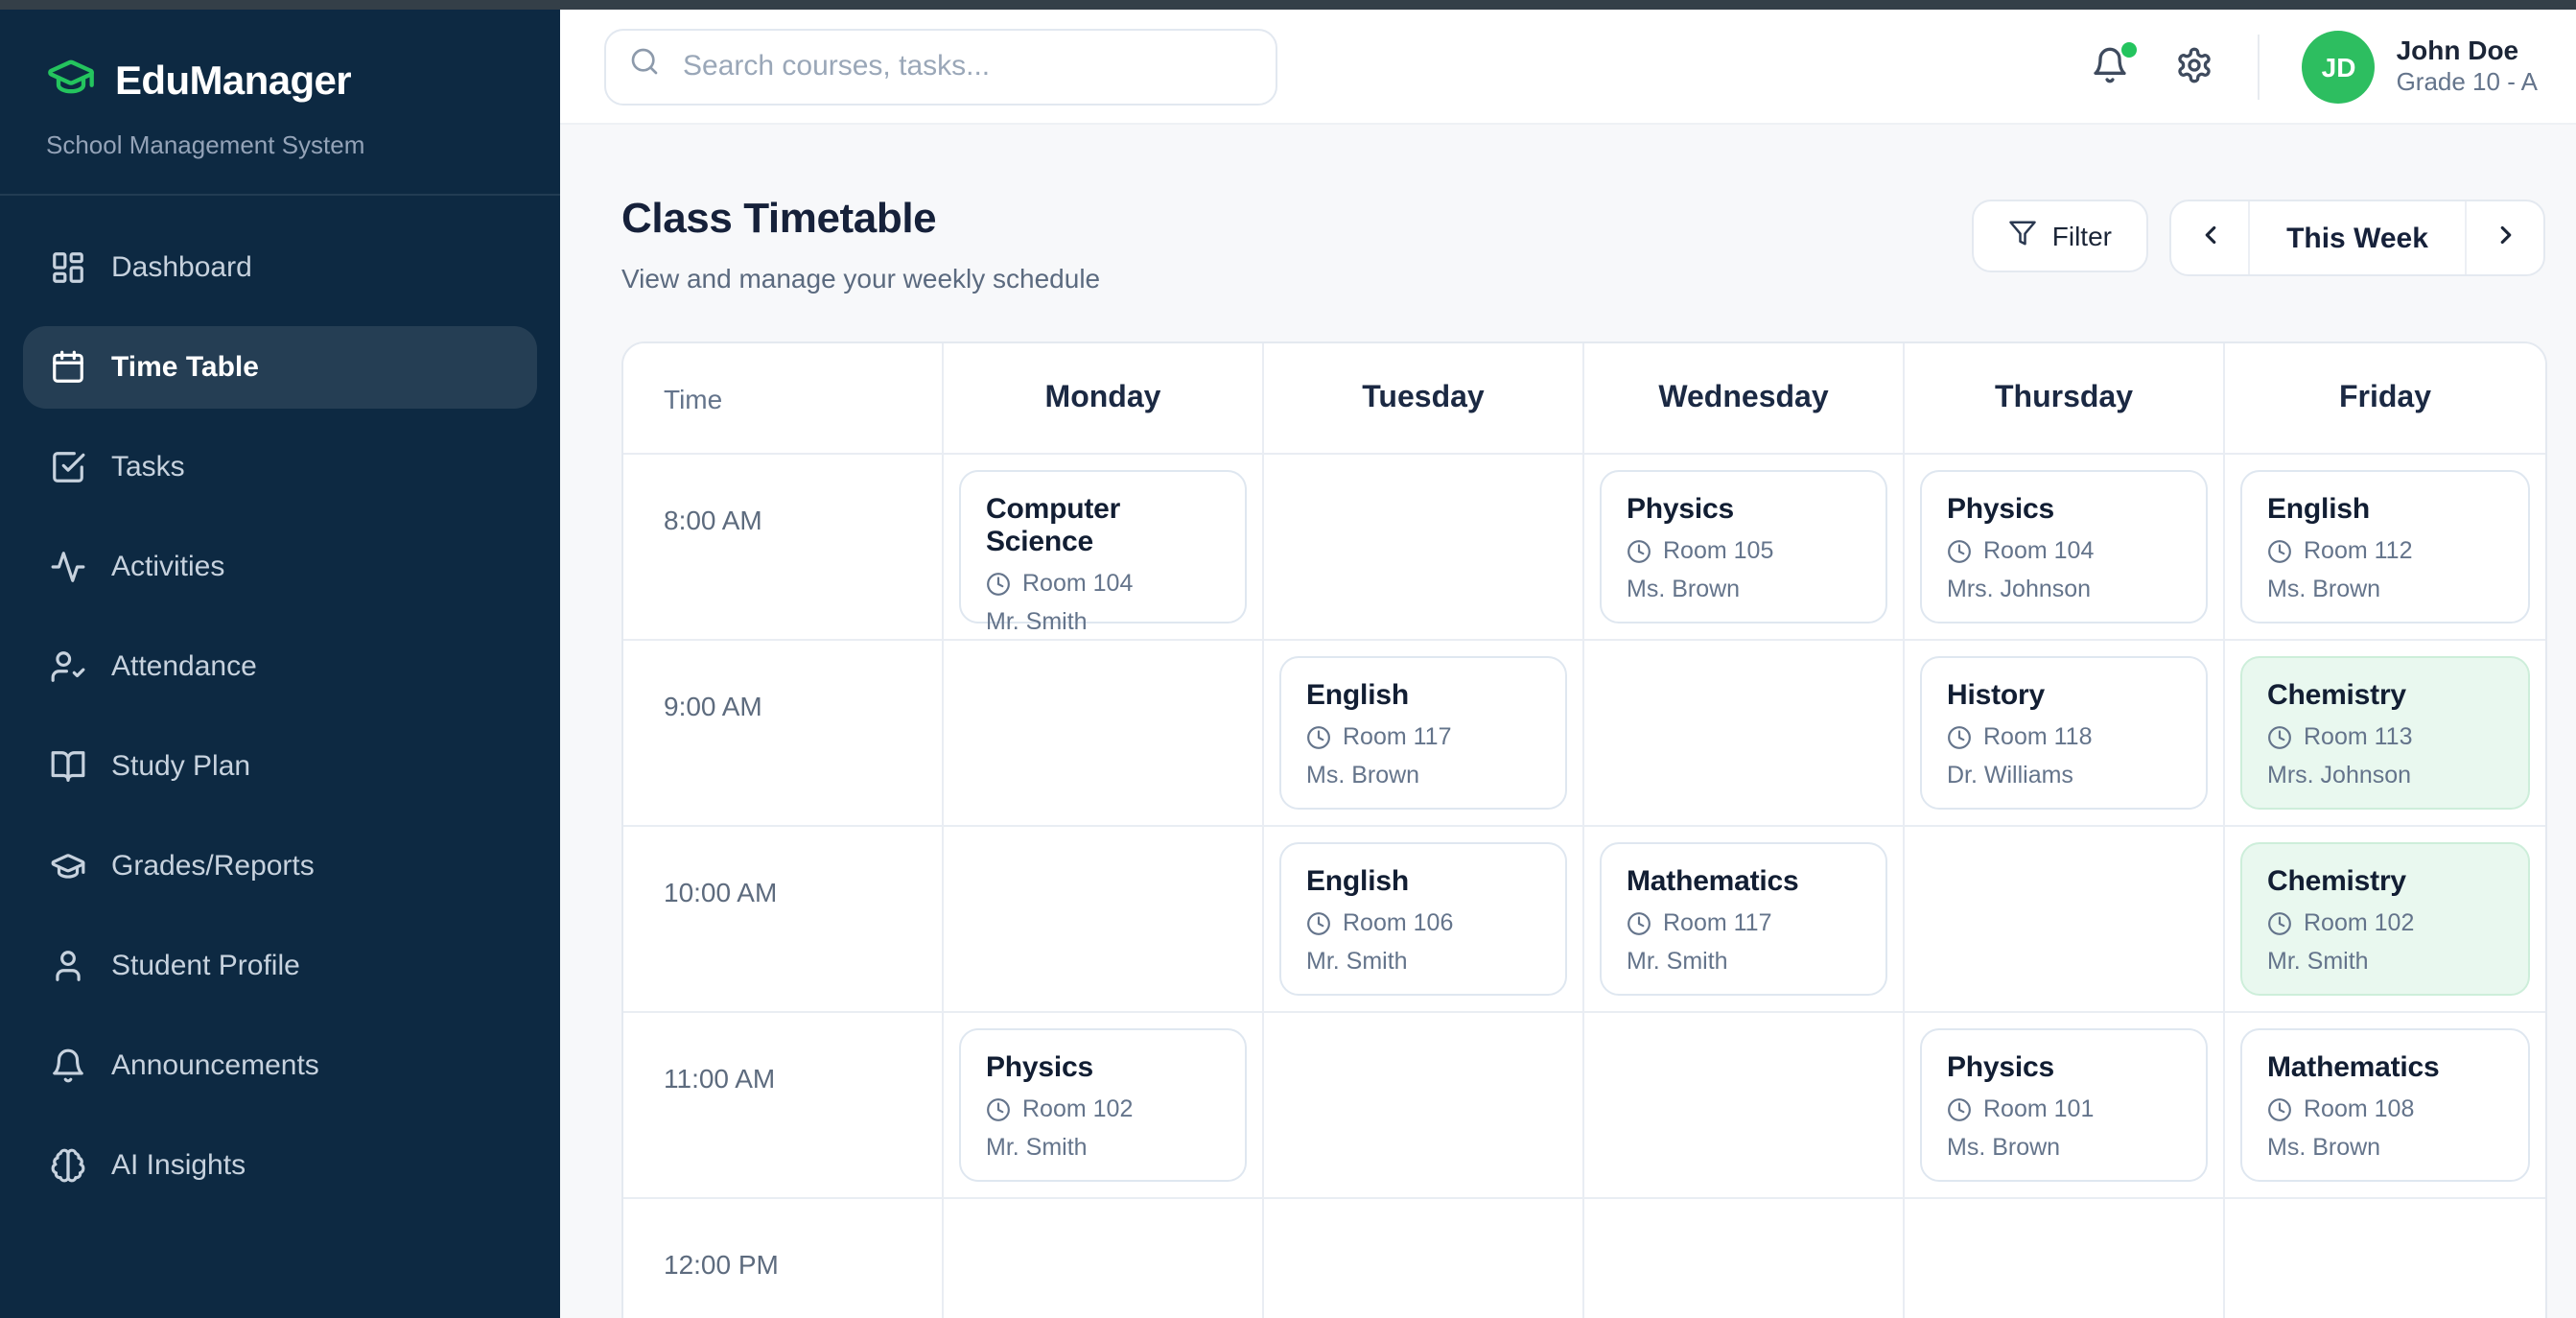 Image resolution: width=2576 pixels, height=1318 pixels. I want to click on class-card: Chemistry Room 102 Mr. Smith, so click(2385, 919).